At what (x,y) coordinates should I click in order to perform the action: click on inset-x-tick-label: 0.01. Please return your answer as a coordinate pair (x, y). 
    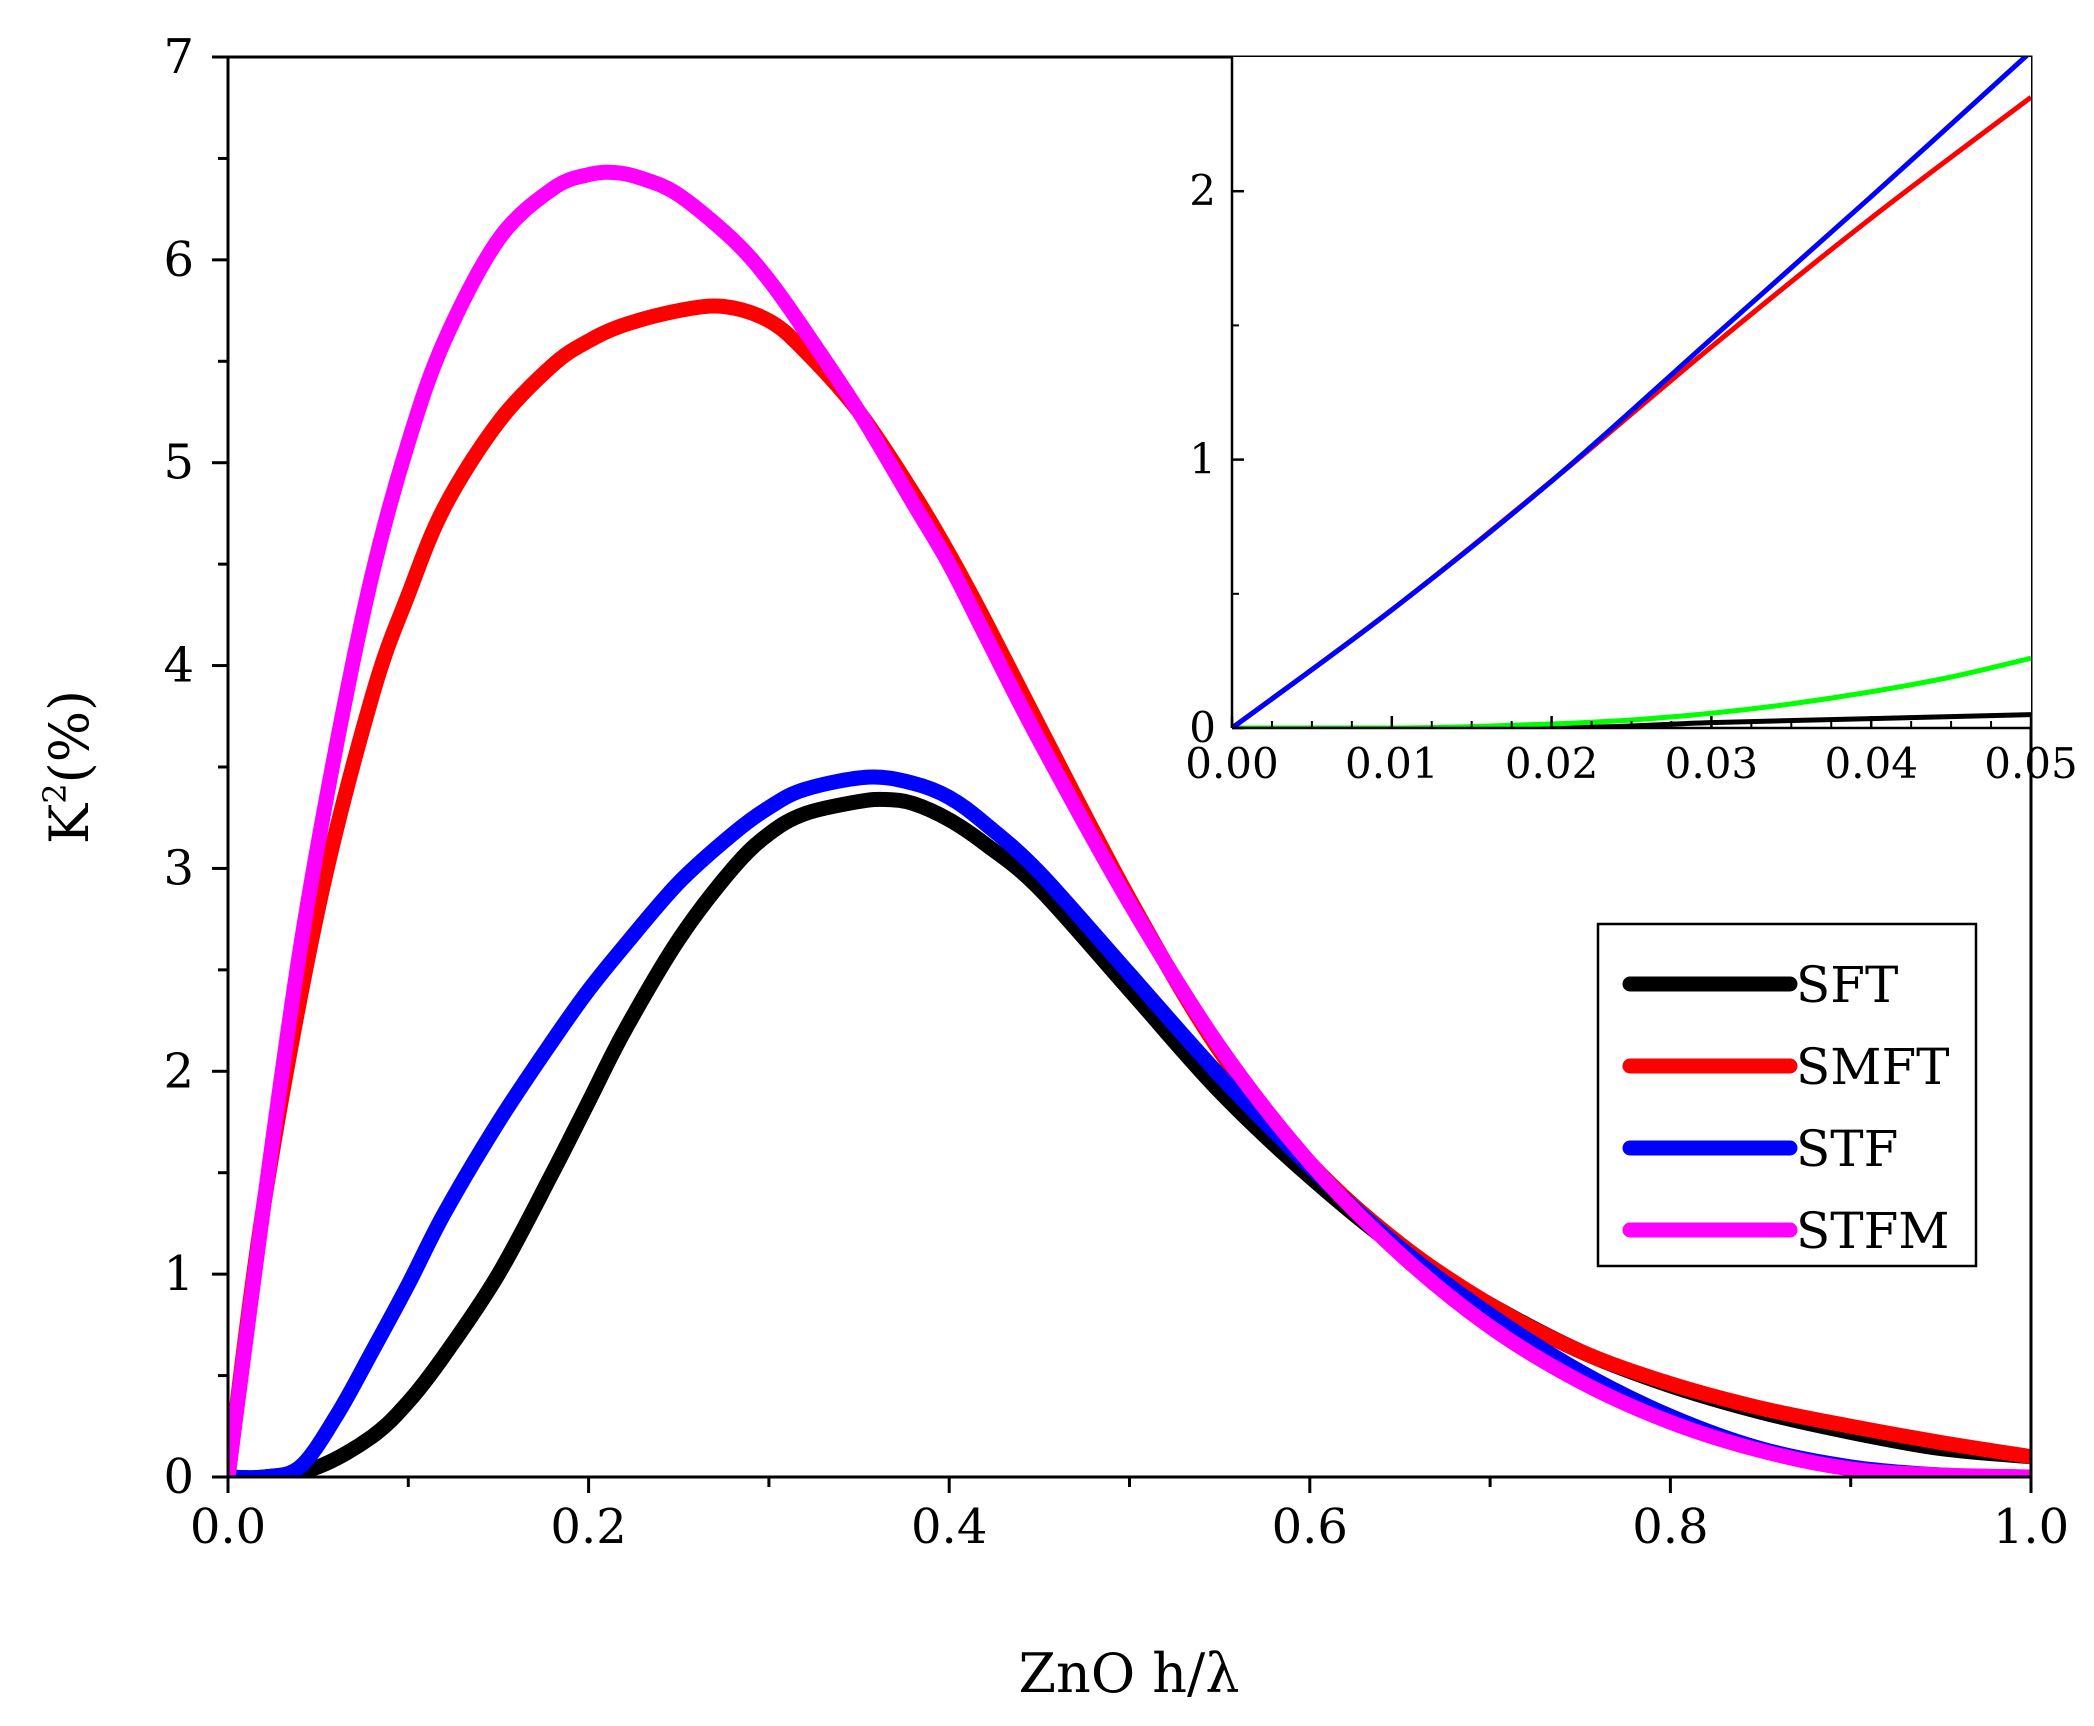
    Looking at the image, I should click on (1392, 763).